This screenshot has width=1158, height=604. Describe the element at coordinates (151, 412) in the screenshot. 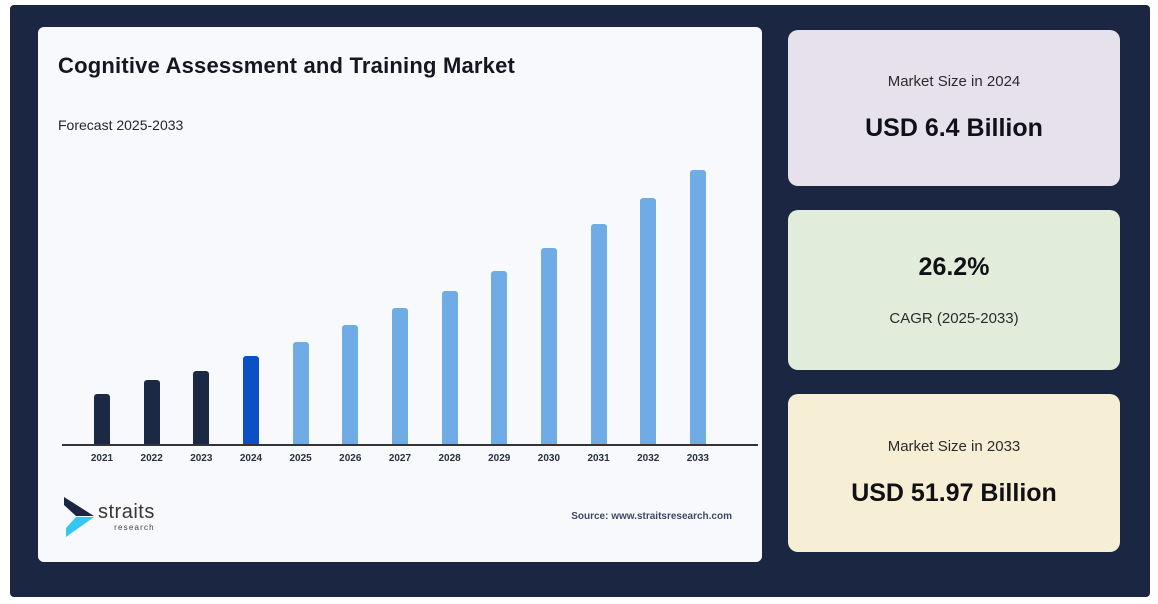

I see `bar-2022` at that location.